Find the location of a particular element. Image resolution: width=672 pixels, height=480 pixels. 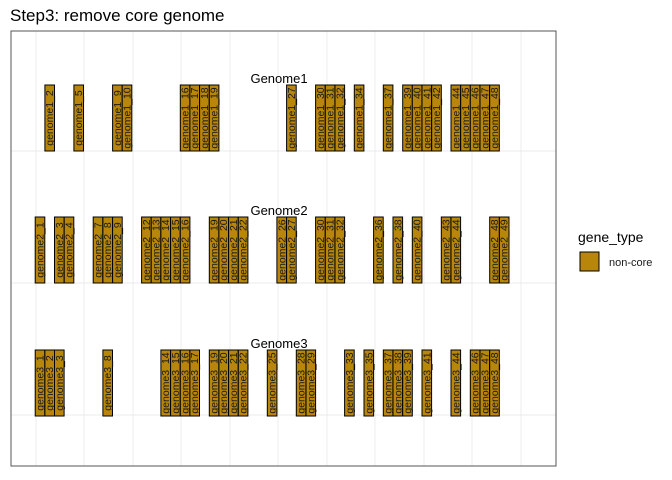

gene-label: genome3_21 is located at coordinates (234, 382).